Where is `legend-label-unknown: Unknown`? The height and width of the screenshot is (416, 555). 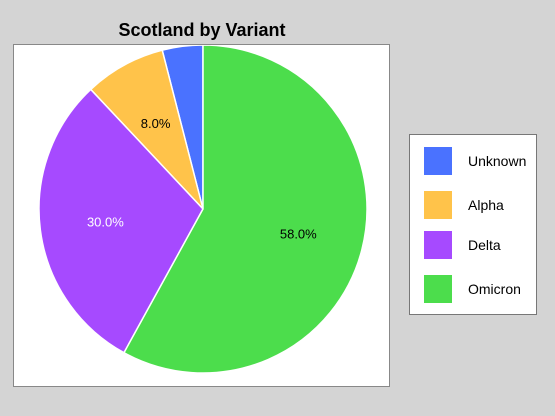
legend-label-unknown: Unknown is located at coordinates (497, 161).